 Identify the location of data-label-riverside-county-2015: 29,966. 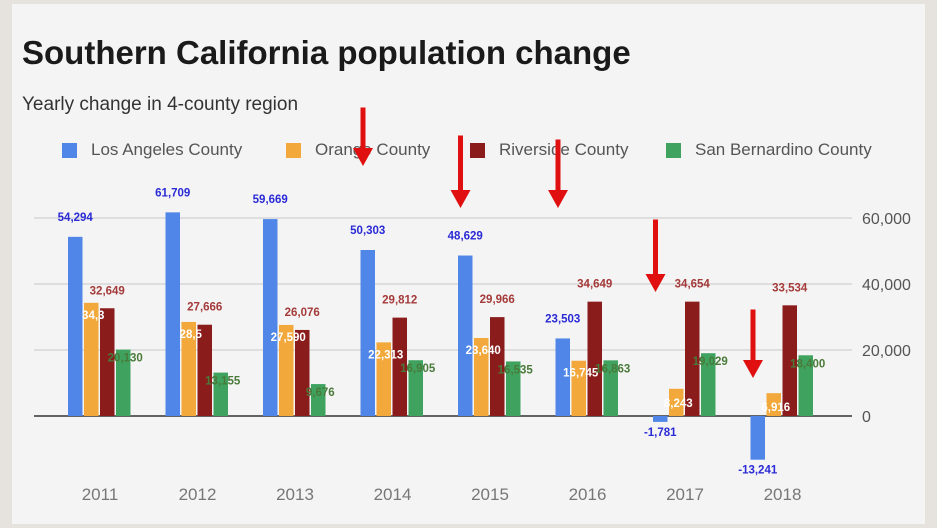
(497, 300).